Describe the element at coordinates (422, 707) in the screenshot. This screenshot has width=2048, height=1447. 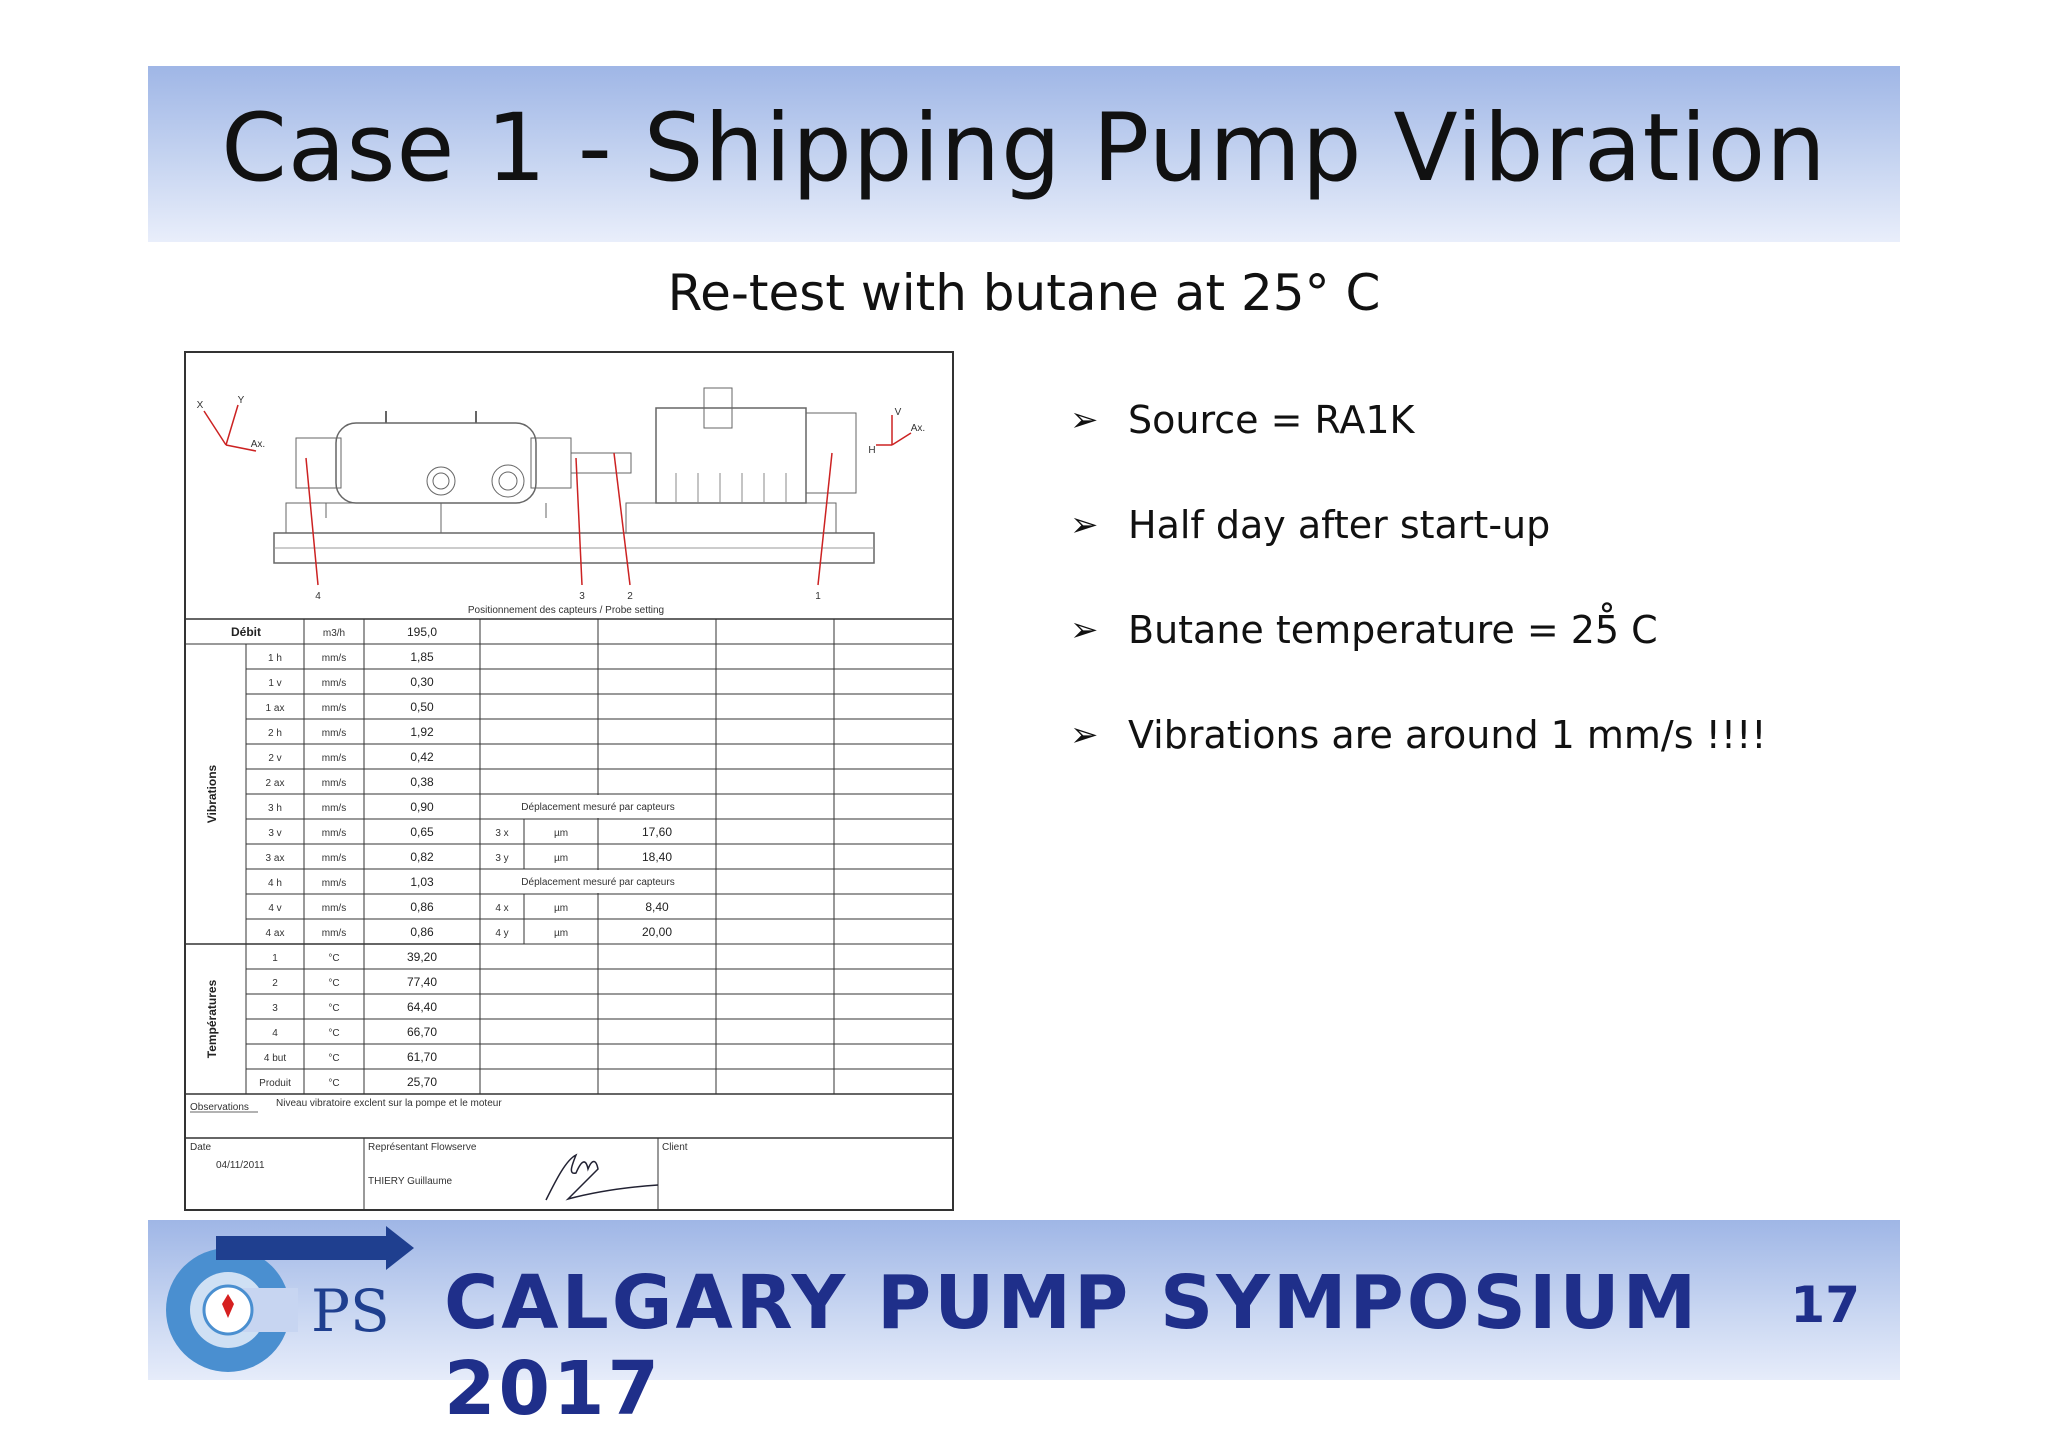
I see `vib-value: 0,50` at that location.